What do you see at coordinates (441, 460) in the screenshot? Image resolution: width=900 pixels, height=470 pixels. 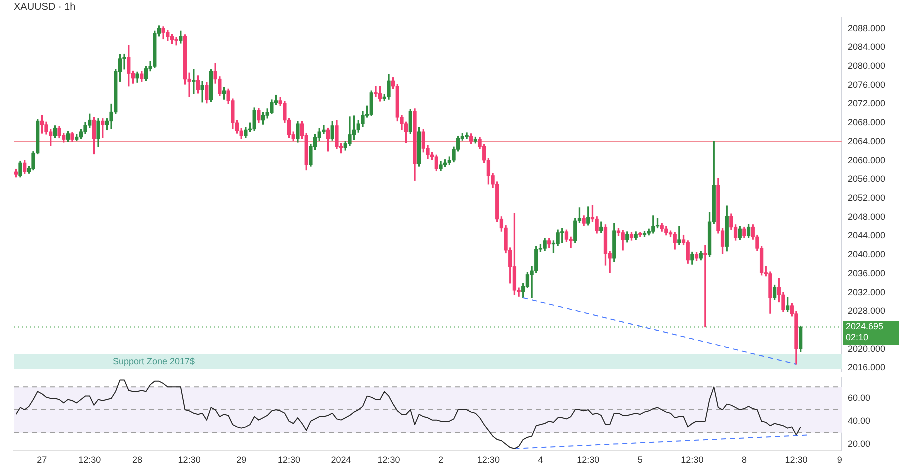 I see `x-tick-label: 2` at bounding box center [441, 460].